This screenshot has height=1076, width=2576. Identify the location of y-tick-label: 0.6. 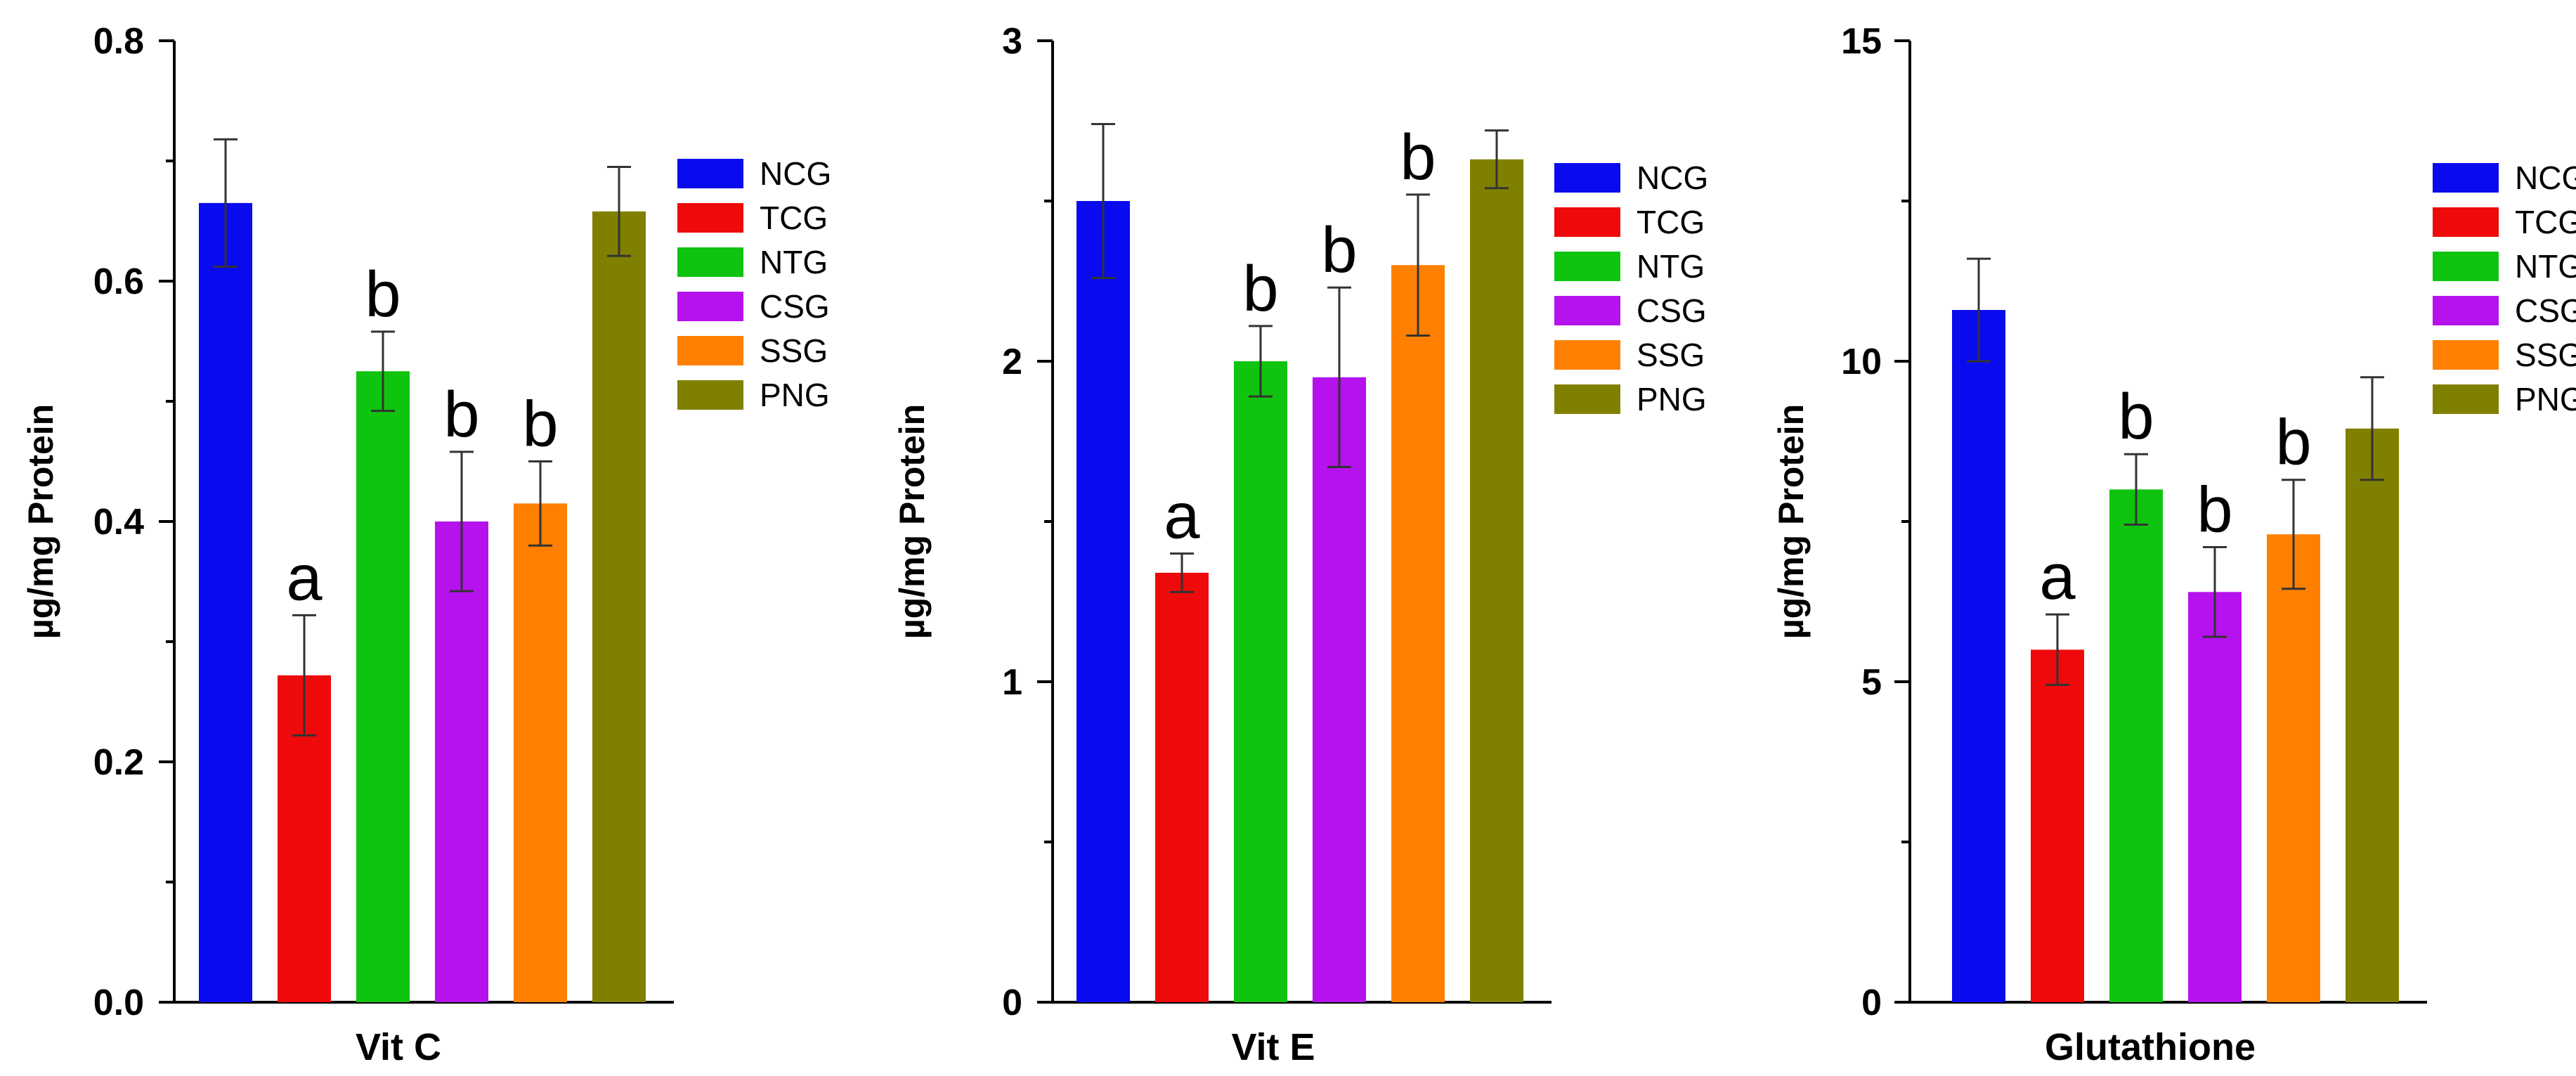
(118, 281).